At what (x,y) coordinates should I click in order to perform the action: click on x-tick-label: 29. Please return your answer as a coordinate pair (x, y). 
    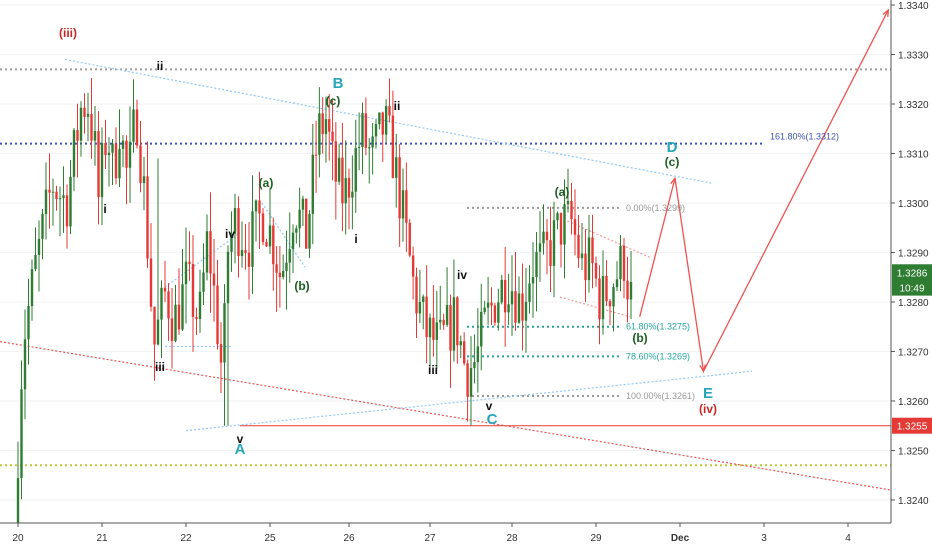
    Looking at the image, I should click on (596, 538).